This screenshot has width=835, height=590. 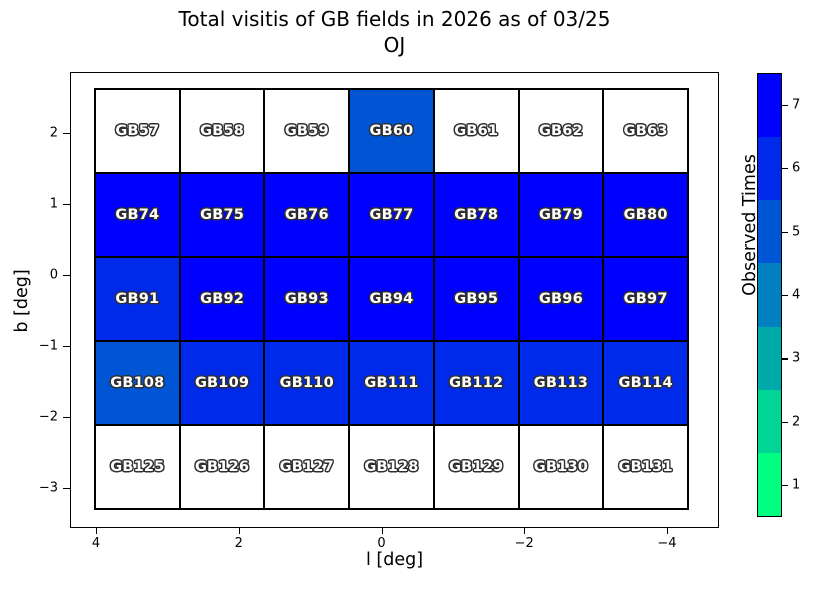 What do you see at coordinates (96, 543) in the screenshot?
I see `x-tick-label: 4` at bounding box center [96, 543].